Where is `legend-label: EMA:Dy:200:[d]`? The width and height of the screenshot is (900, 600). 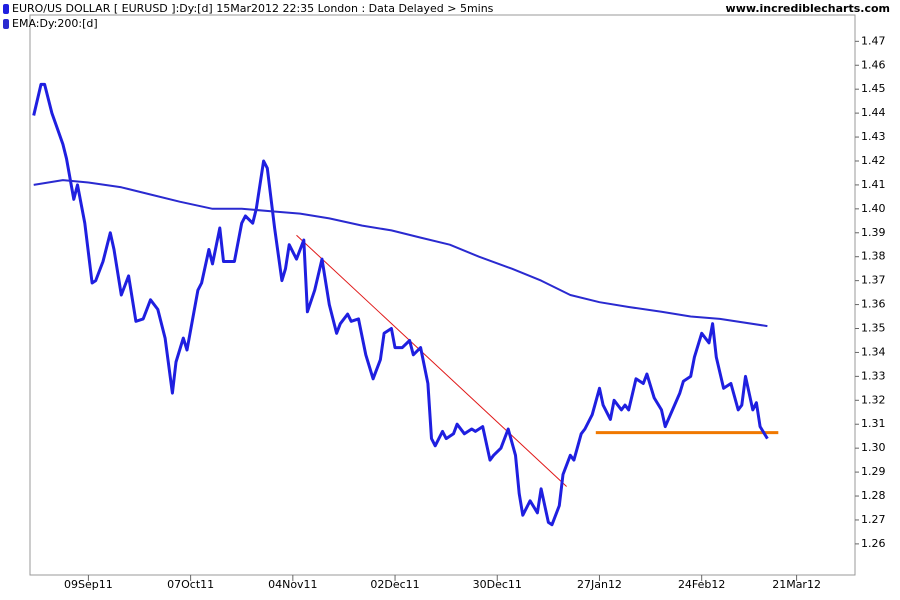
legend-label: EMA:Dy:200:[d] is located at coordinates (55, 23).